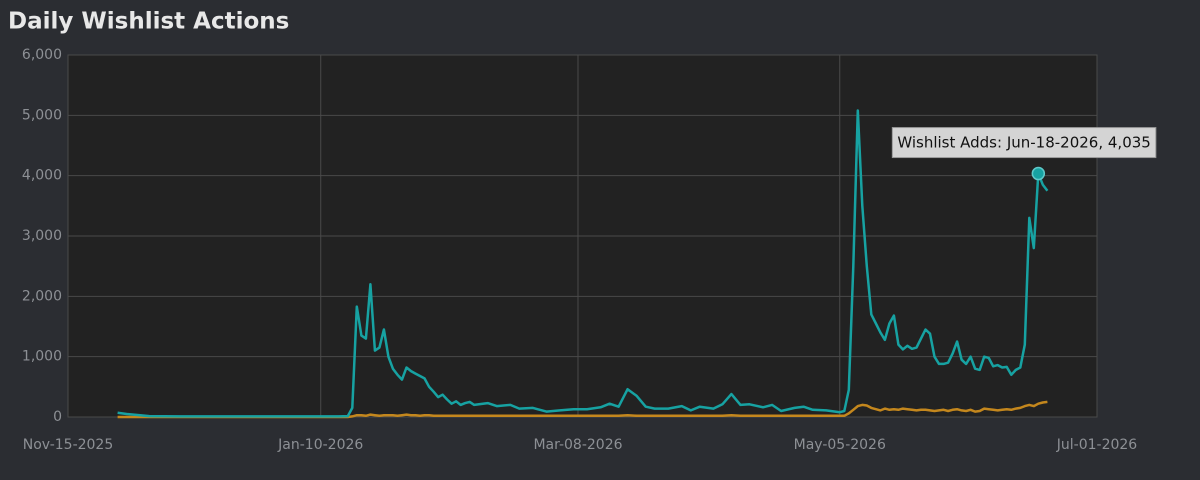  What do you see at coordinates (42, 357) in the screenshot?
I see `y-tick-label: 1,000` at bounding box center [42, 357].